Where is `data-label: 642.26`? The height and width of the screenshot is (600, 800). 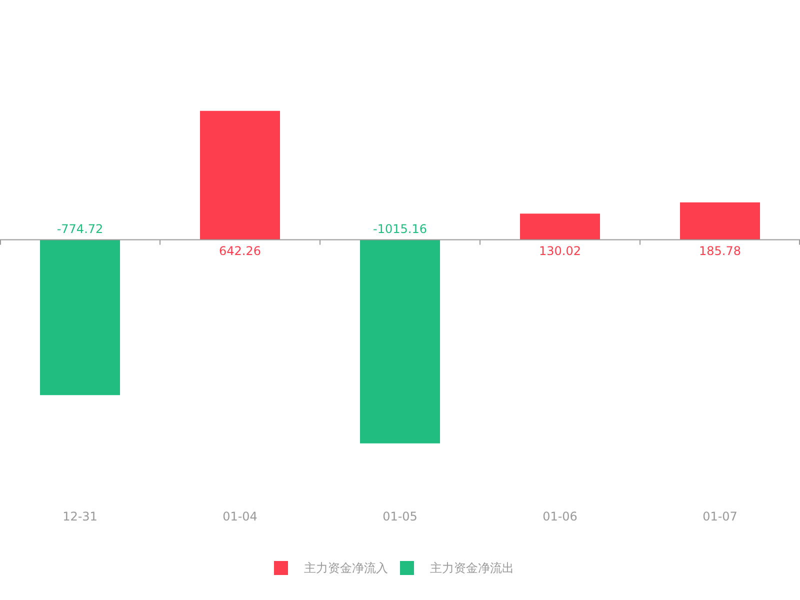 data-label: 642.26 is located at coordinates (240, 251).